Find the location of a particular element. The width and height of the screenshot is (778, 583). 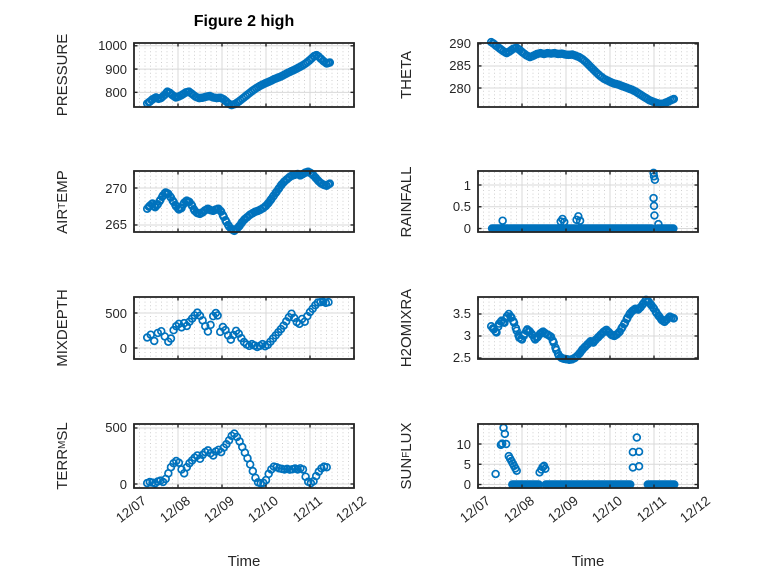

y-tick-label: 3 is located at coordinates (467, 336).